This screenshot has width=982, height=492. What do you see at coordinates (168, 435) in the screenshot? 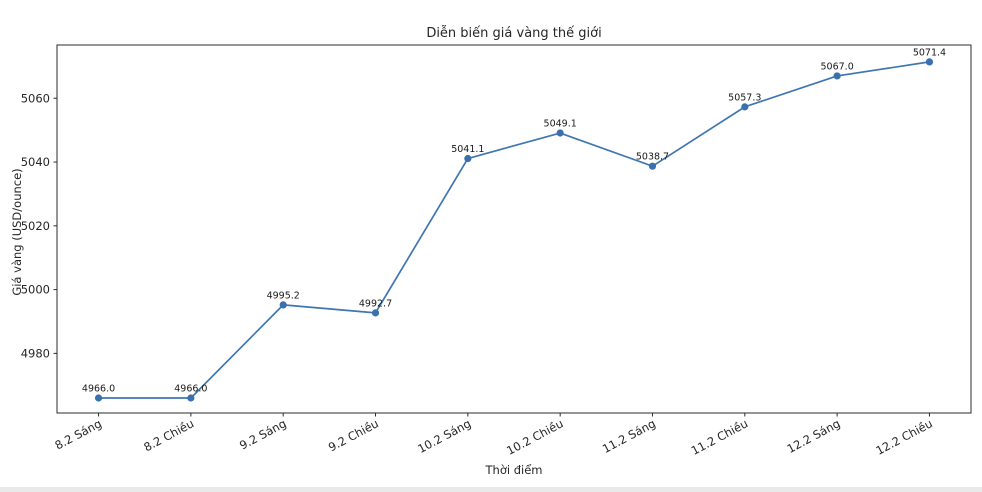
I see `x-tick-label: 8.2 Chiều` at bounding box center [168, 435].